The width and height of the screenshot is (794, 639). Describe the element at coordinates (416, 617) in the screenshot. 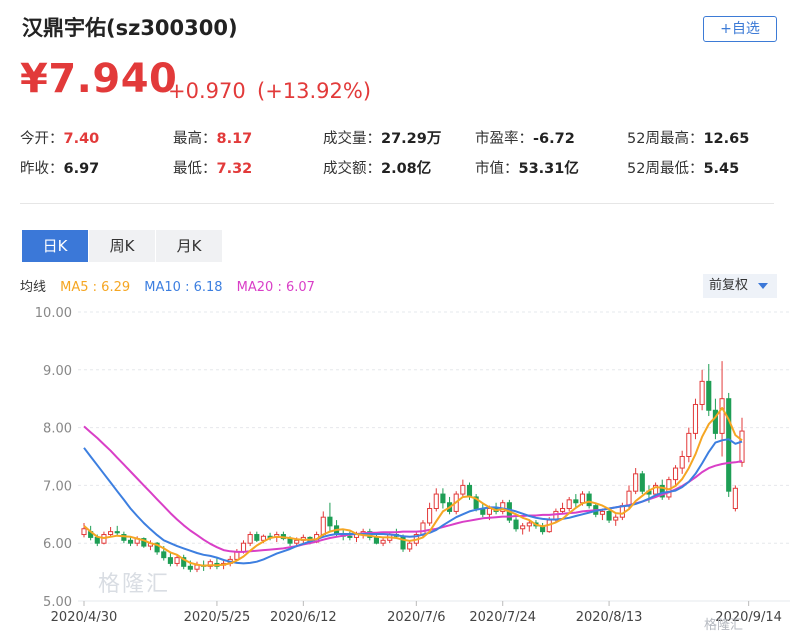

I see `x-tick-label: 2020/7/6` at that location.